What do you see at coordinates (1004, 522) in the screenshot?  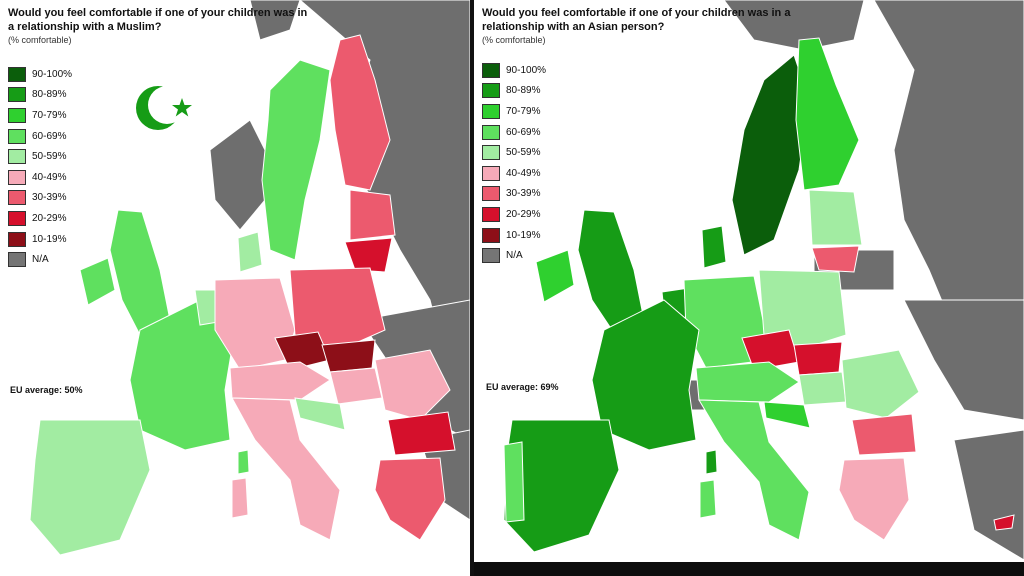 I see `country-cyprus` at bounding box center [1004, 522].